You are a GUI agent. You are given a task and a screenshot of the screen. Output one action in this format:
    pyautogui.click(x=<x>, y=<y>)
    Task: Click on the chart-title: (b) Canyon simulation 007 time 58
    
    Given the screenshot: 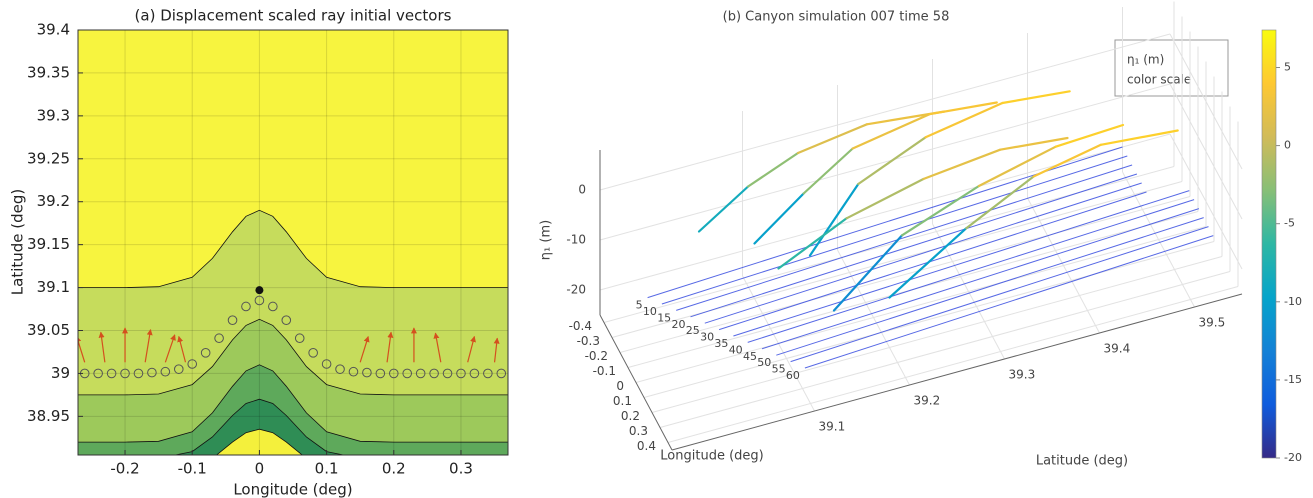 What is the action you would take?
    pyautogui.click(x=836, y=17)
    